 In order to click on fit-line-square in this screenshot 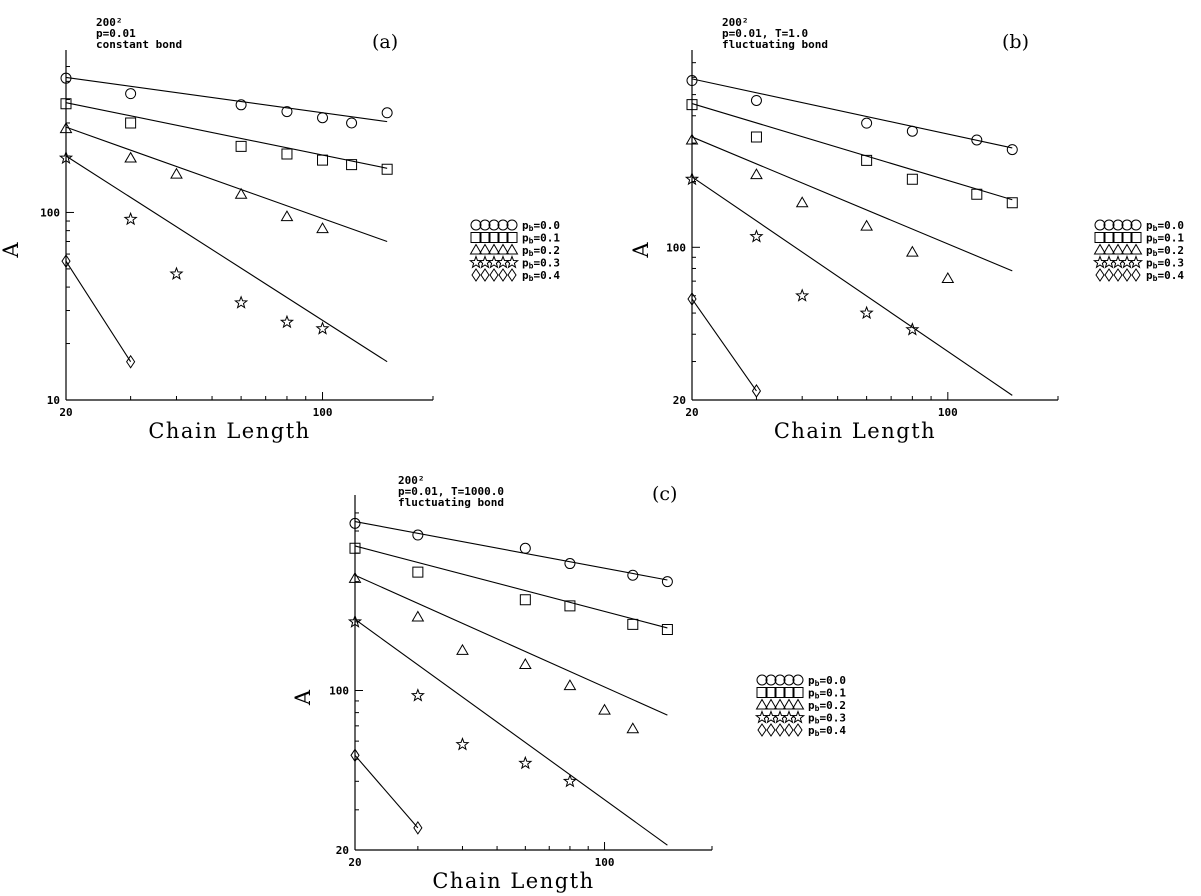, I will do `click(852, 152)`.